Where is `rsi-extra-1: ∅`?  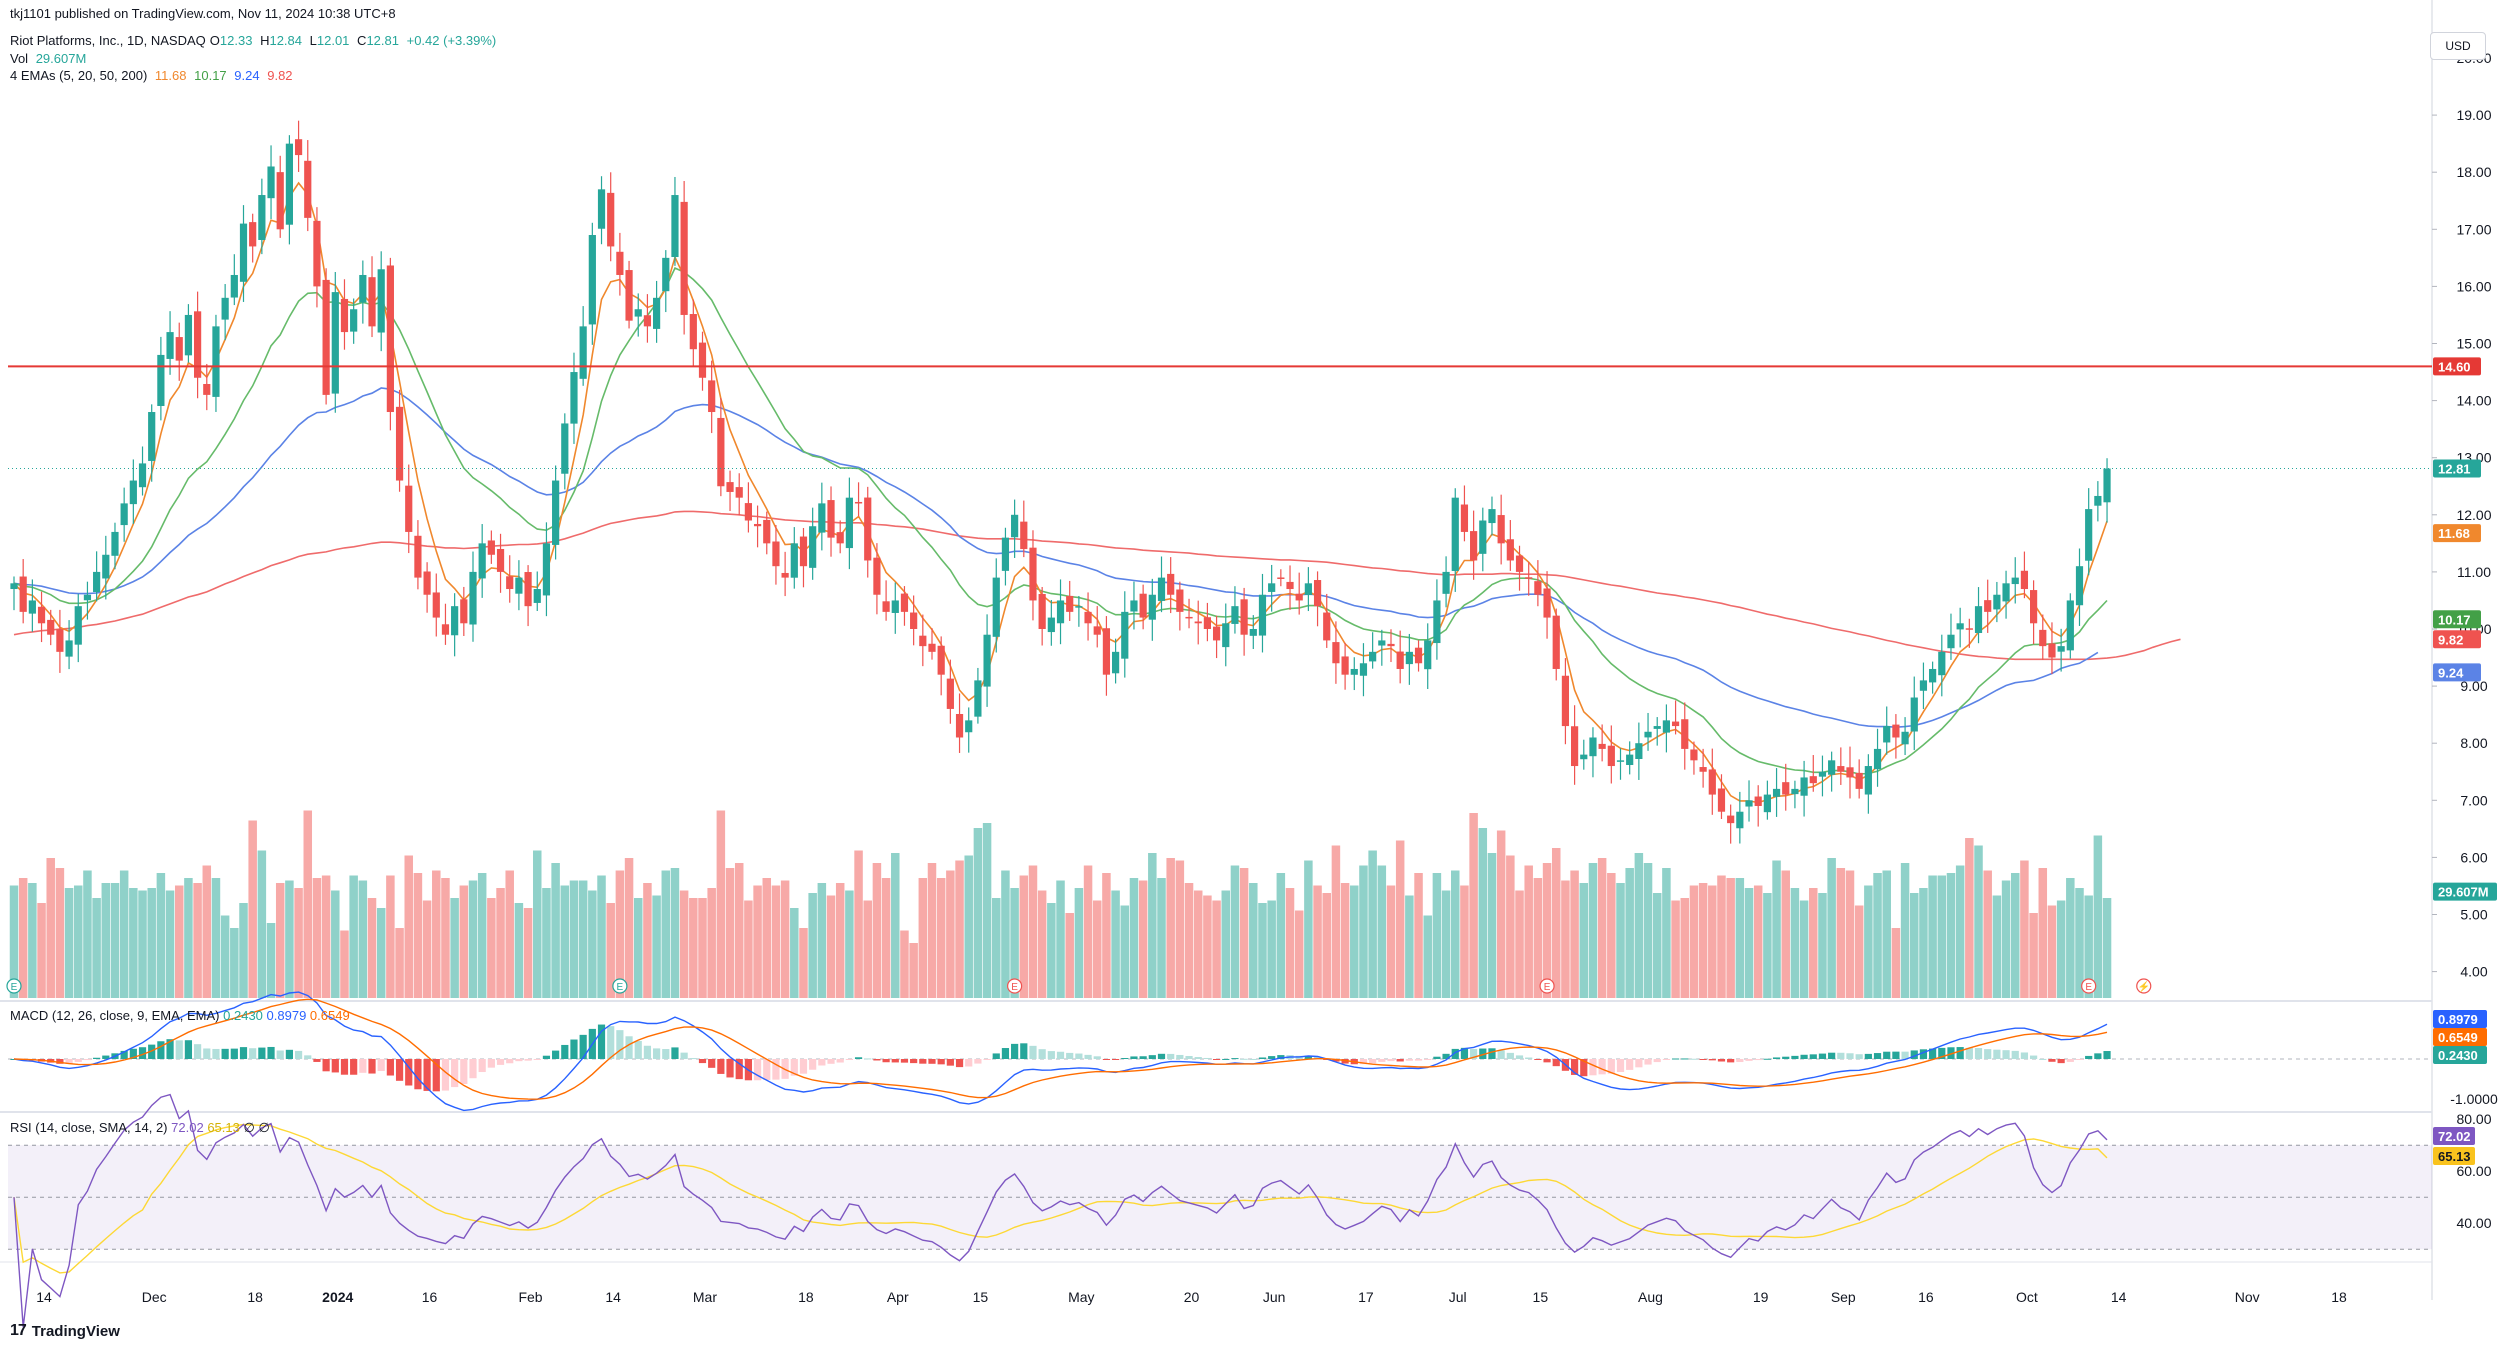
rsi-extra-1: ∅ is located at coordinates (249, 1127).